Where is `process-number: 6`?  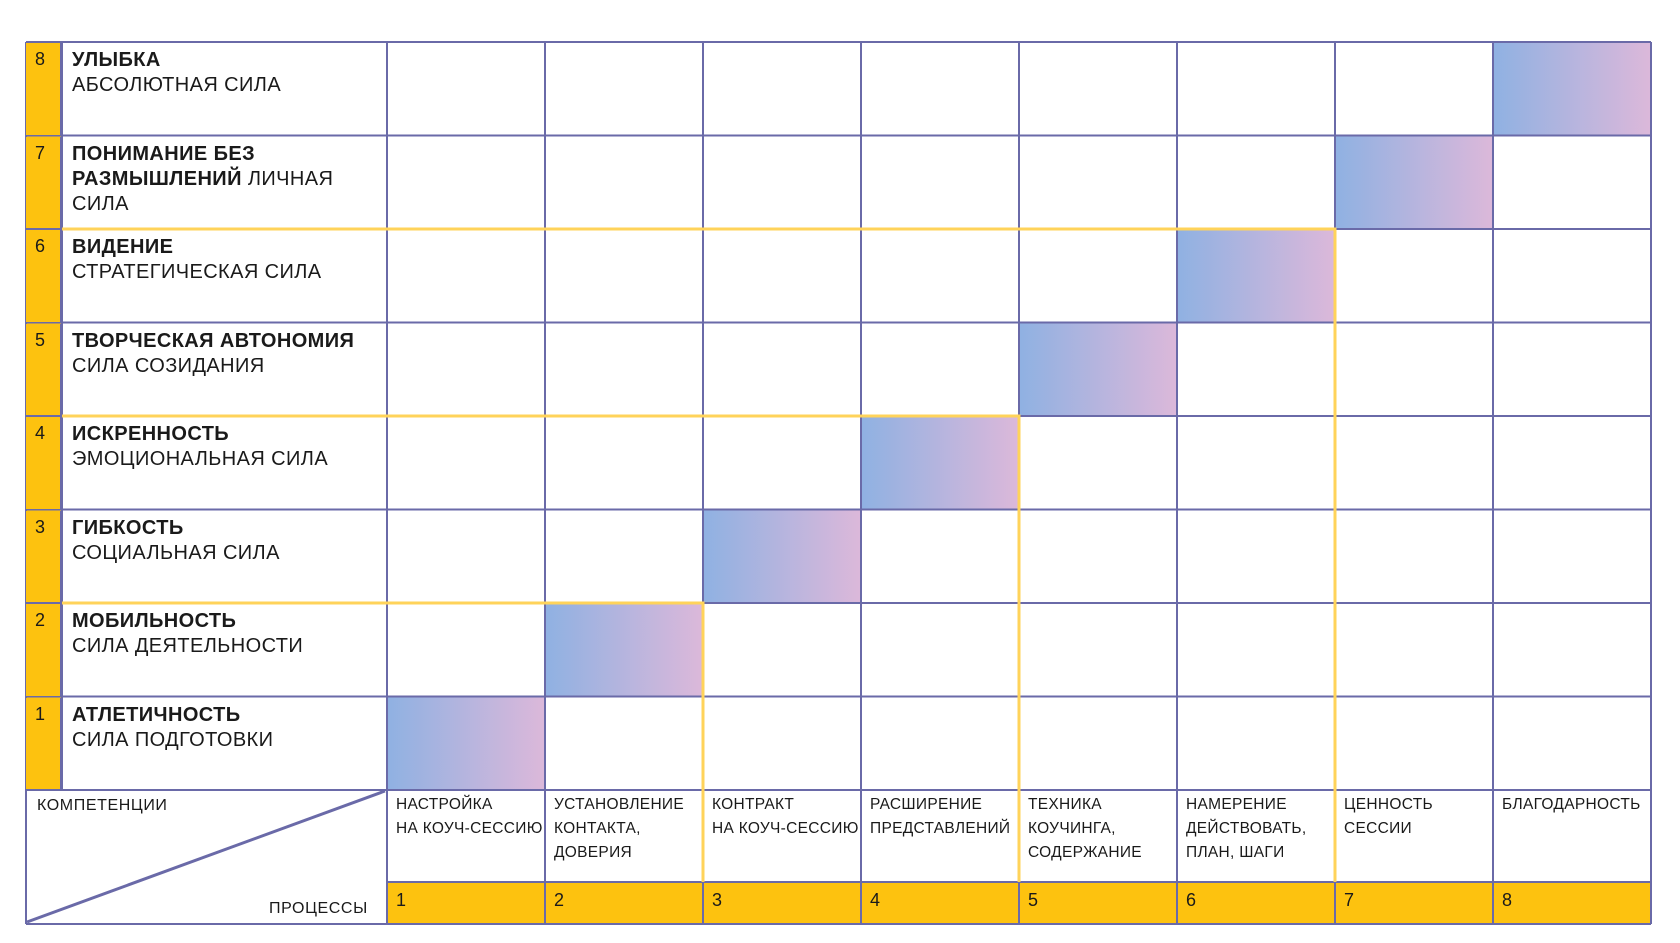
process-number: 6 is located at coordinates (1191, 900).